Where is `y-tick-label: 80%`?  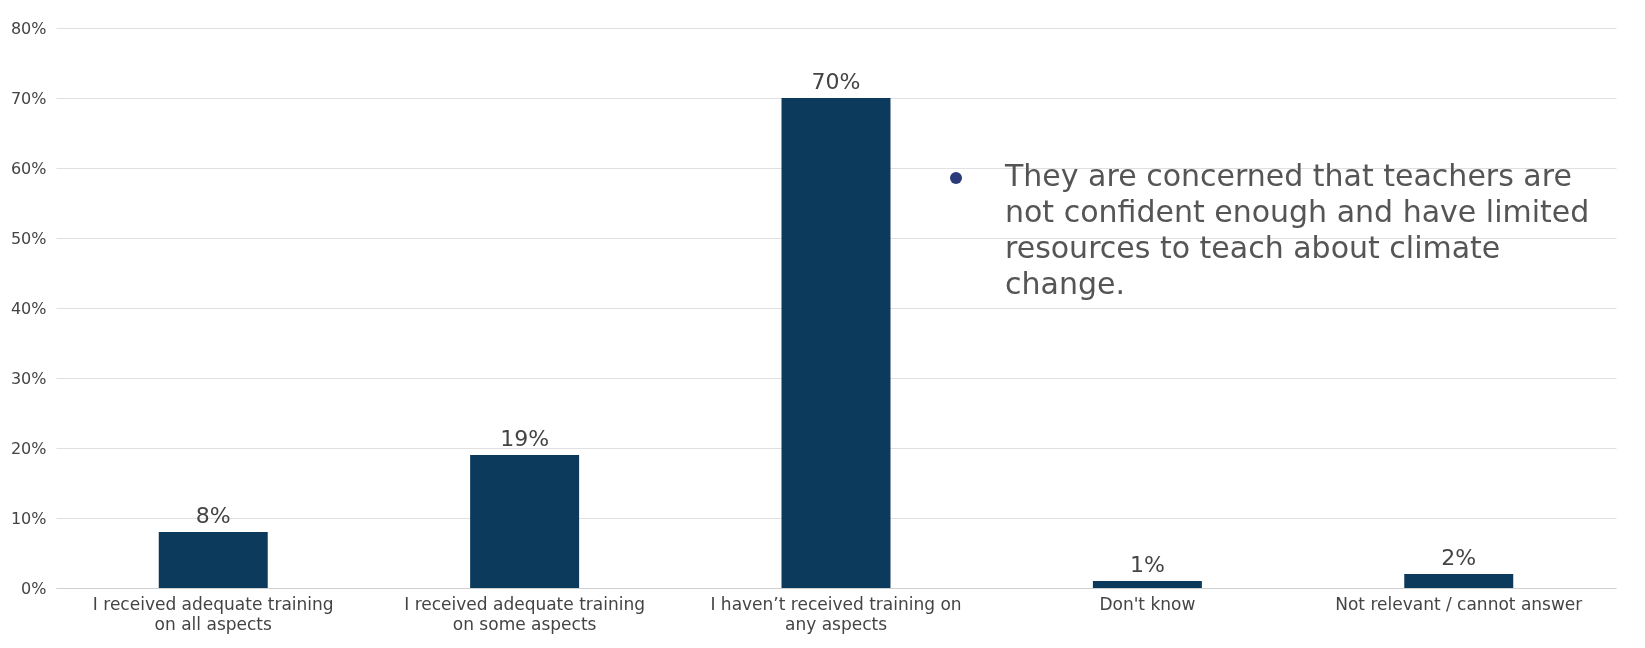
y-tick-label: 80% is located at coordinates (28, 28).